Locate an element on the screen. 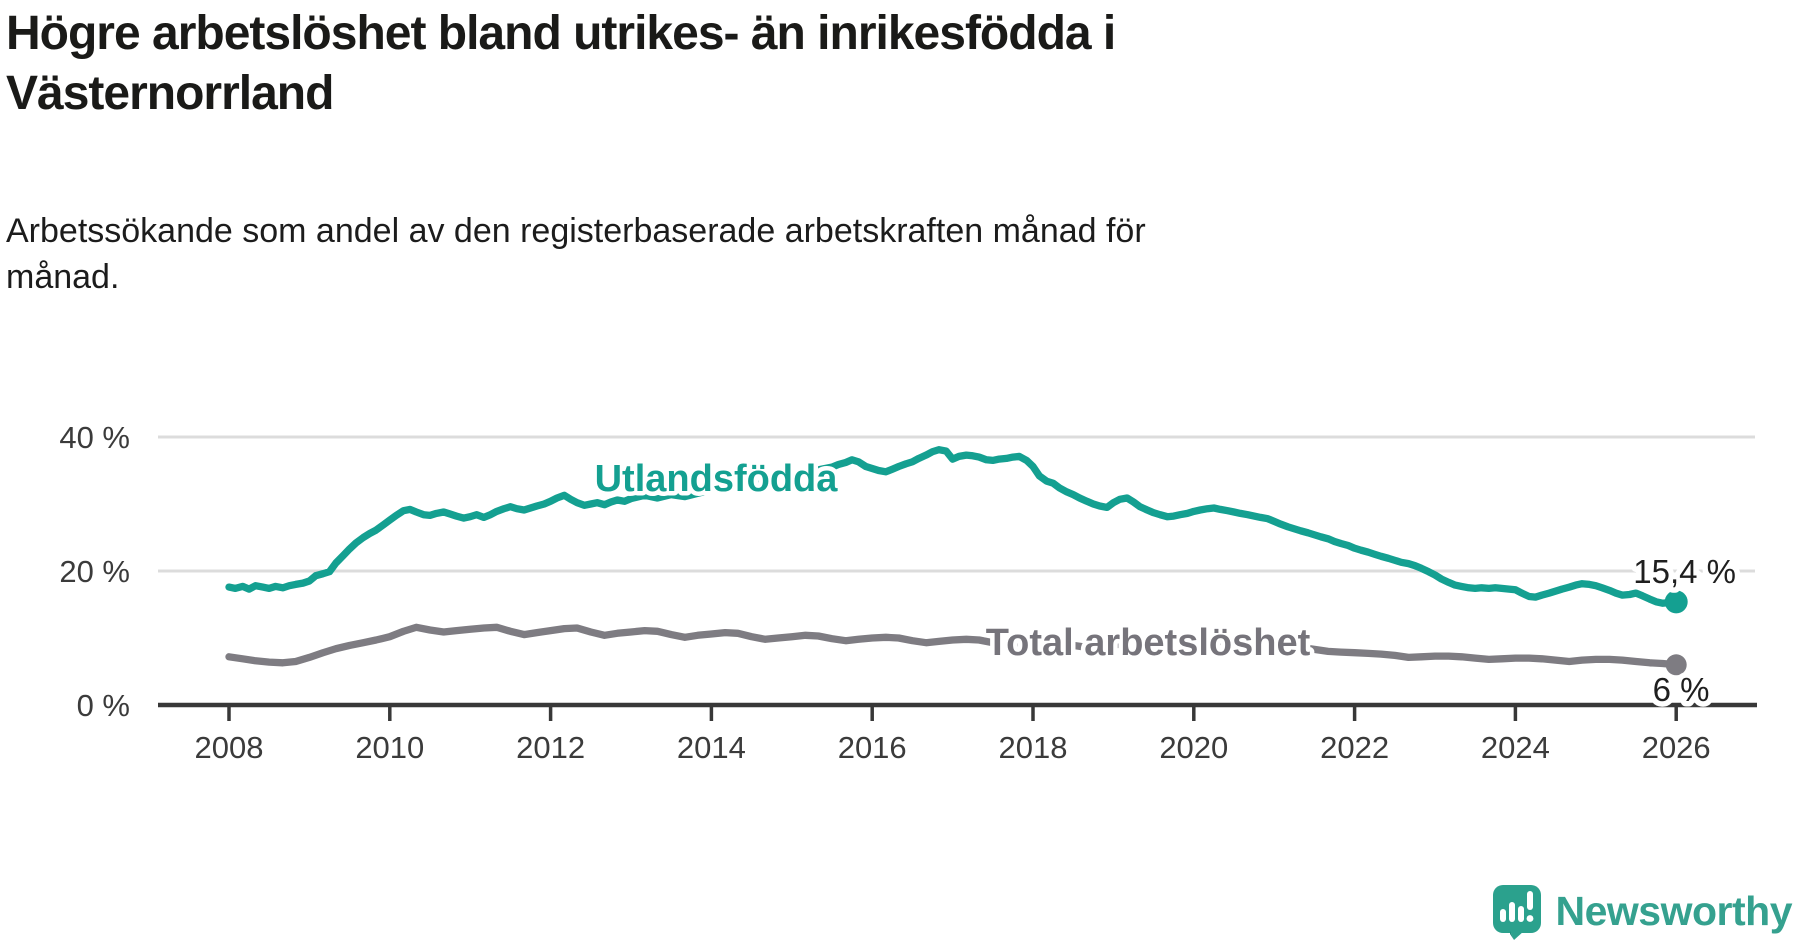 The image size is (1800, 948). series-end-dot-utlandsf-dda is located at coordinates (1676, 602).